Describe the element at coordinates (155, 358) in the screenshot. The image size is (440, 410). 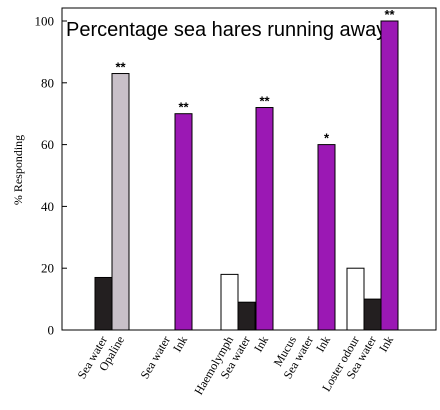
I see `category-label: Sea water` at that location.